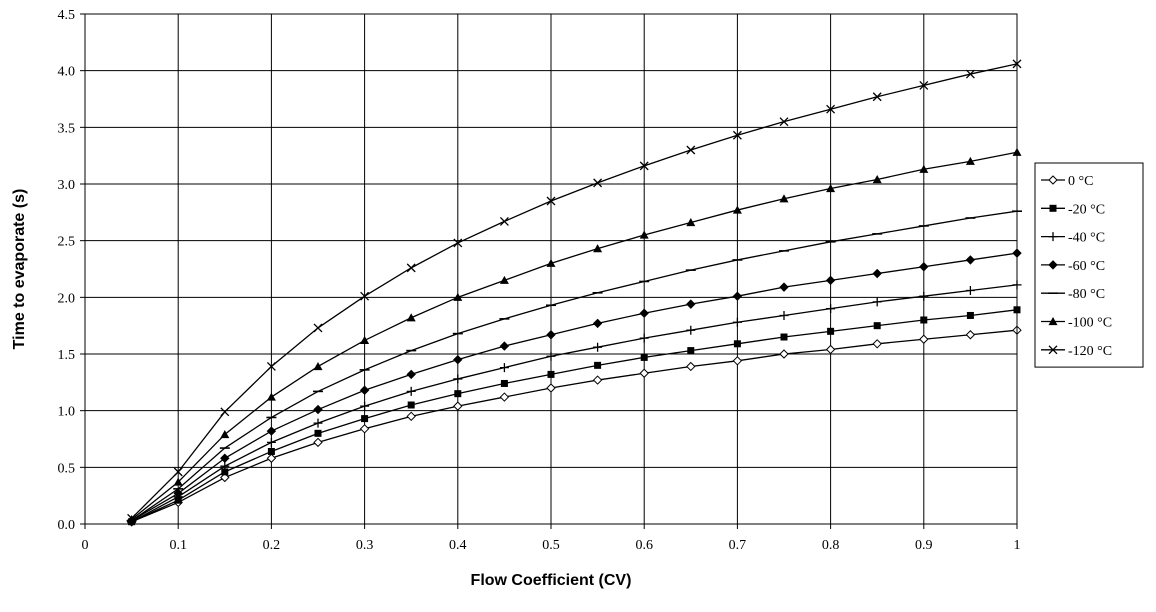 The width and height of the screenshot is (1156, 612). What do you see at coordinates (738, 545) in the screenshot?
I see `x-tick-label: 0.7` at bounding box center [738, 545].